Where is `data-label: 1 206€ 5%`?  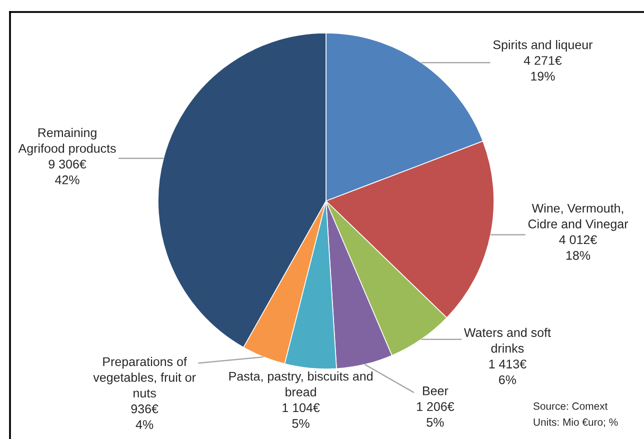 data-label: 1 206€ 5% is located at coordinates (435, 414).